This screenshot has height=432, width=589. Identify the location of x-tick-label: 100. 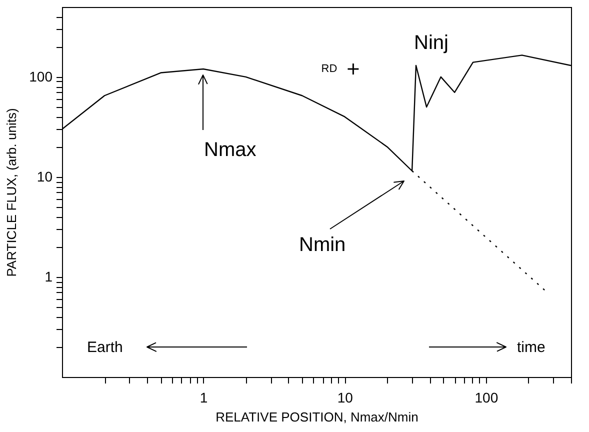
(486, 398).